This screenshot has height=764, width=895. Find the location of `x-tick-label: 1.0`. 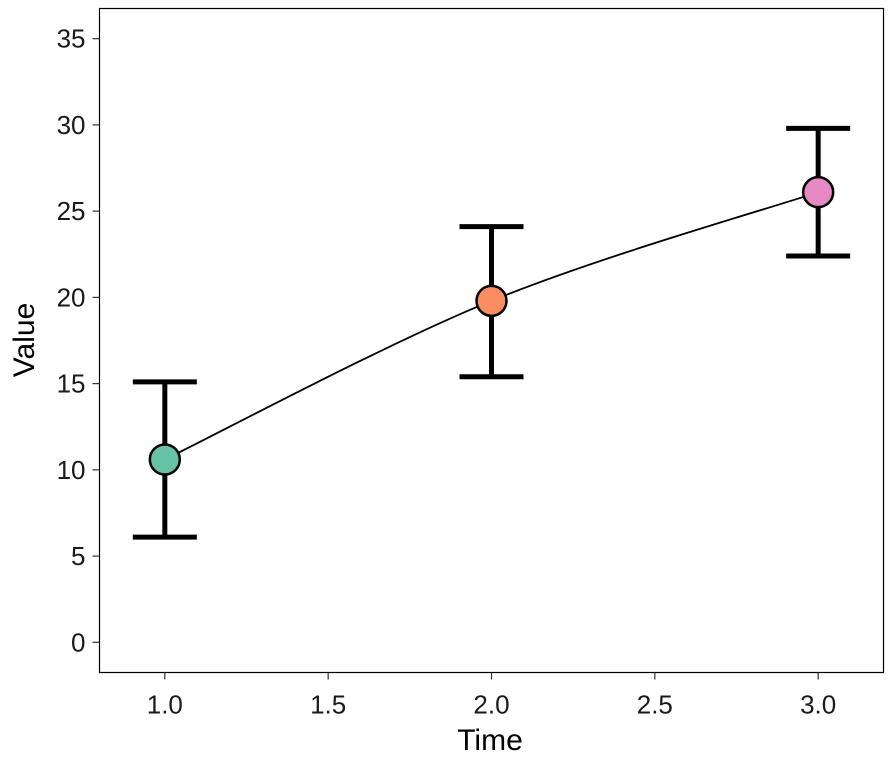

x-tick-label: 1.0 is located at coordinates (165, 705).